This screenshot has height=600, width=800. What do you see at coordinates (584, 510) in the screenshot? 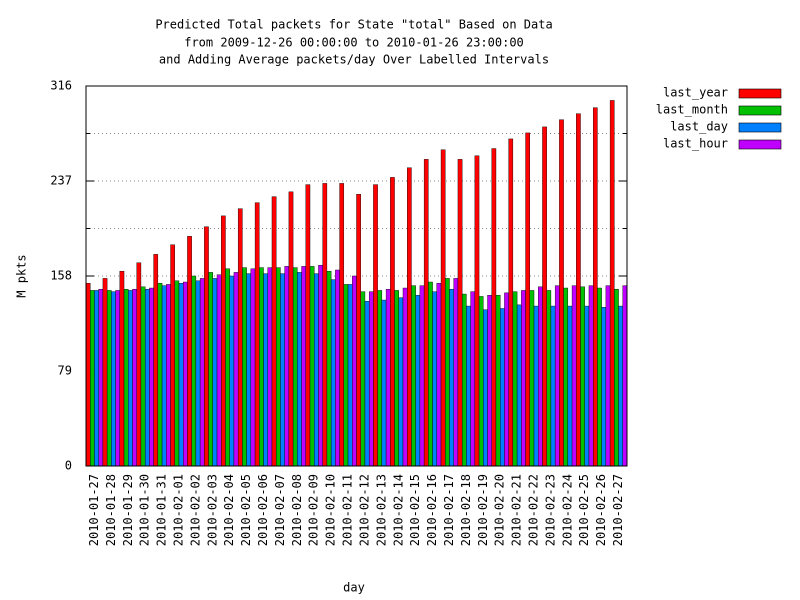
I see `x-tick-label: 2010-02-25` at bounding box center [584, 510].